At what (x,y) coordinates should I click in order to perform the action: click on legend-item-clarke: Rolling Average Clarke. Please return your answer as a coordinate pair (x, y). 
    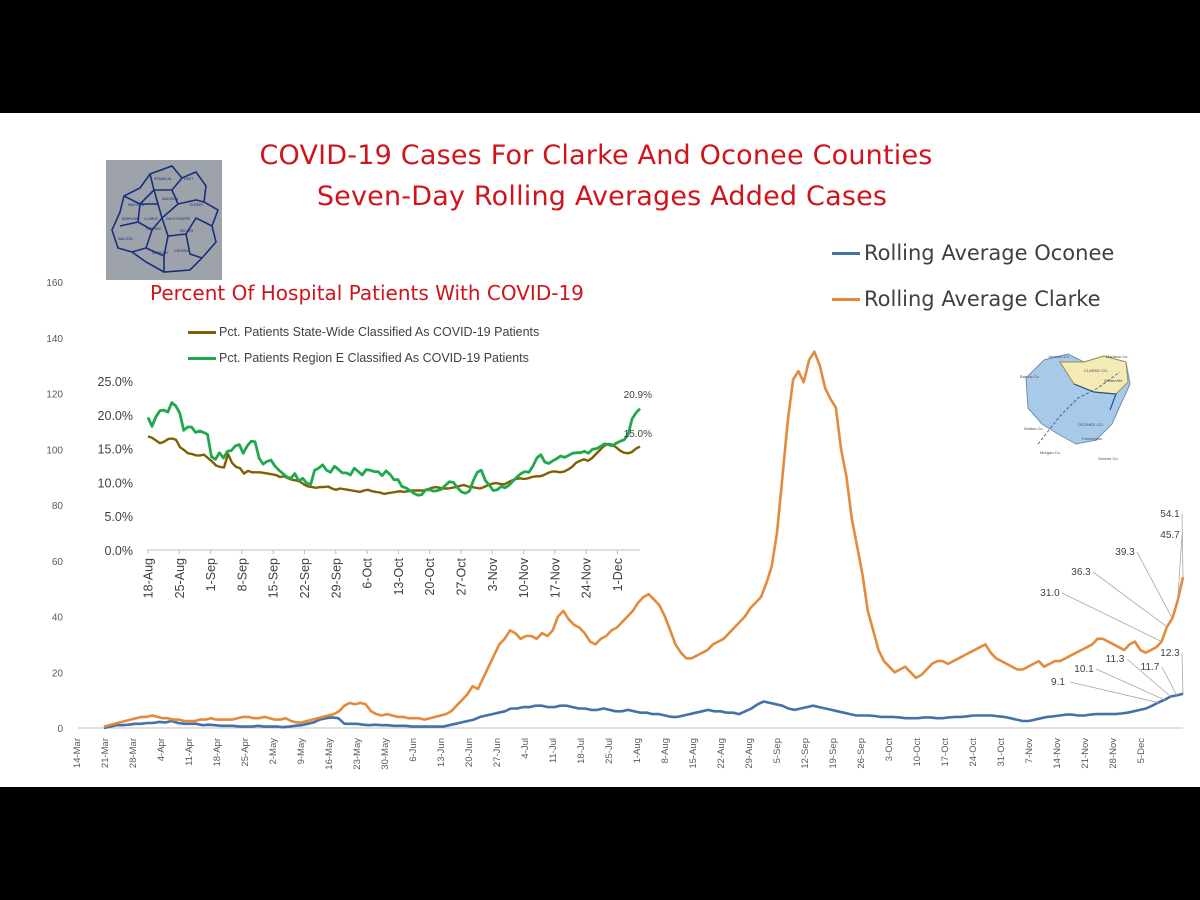
    Looking at the image, I should click on (973, 299).